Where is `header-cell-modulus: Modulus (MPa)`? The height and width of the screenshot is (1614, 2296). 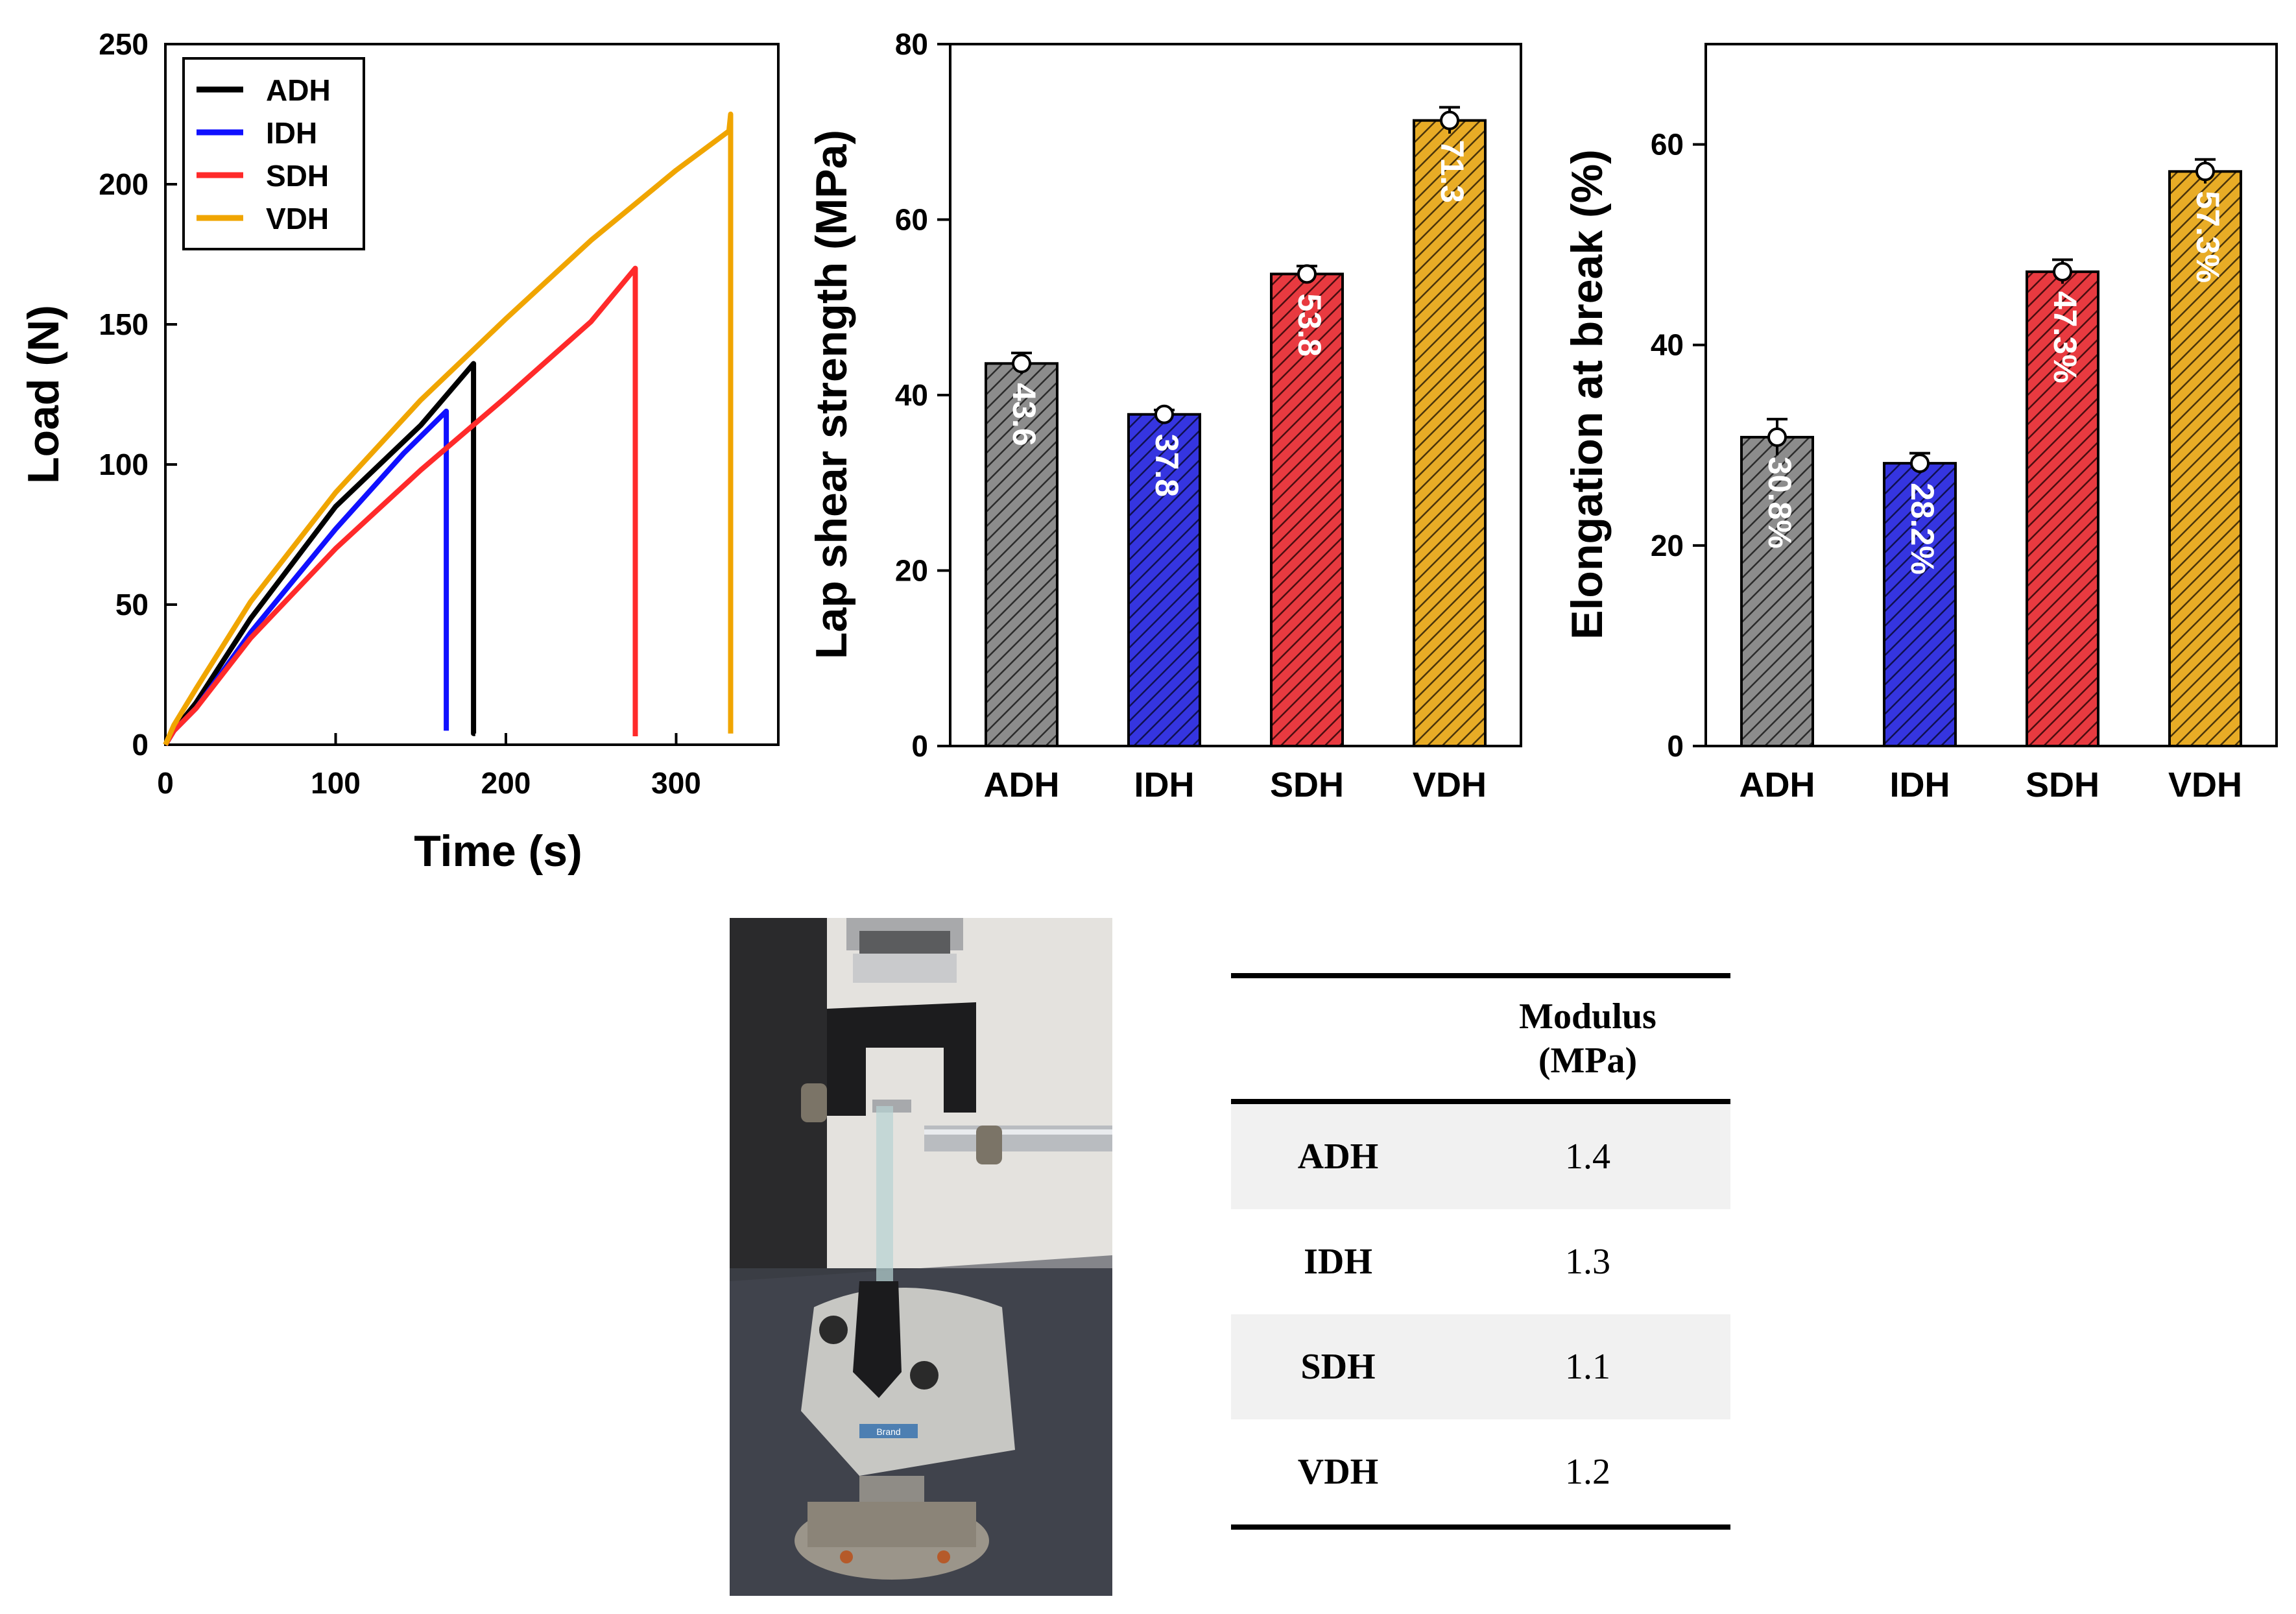 header-cell-modulus: Modulus (MPa) is located at coordinates (1587, 1038).